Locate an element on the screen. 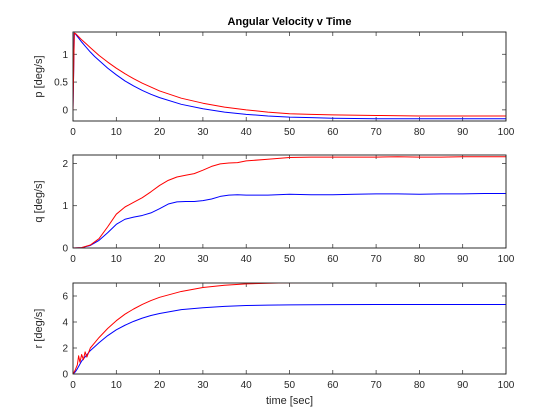 This screenshot has height=420, width=560. y-tick-label-p: 0 is located at coordinates (65, 110).